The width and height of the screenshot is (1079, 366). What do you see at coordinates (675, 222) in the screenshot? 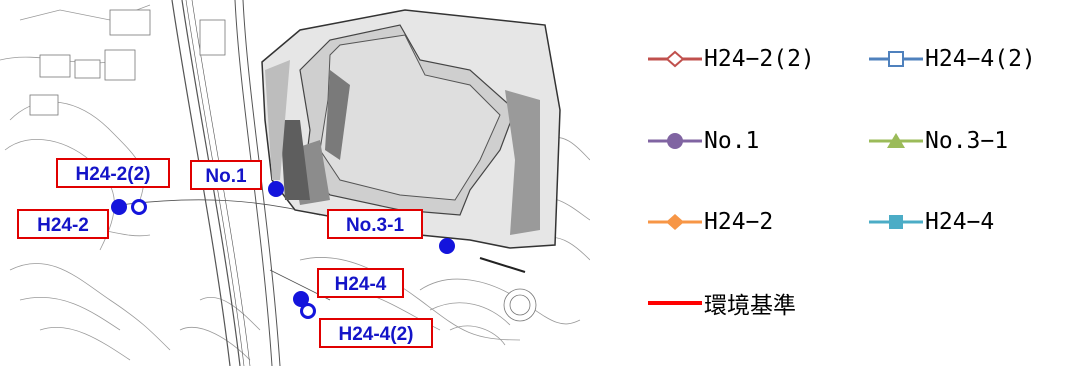
I see `diamond-marker-icon` at bounding box center [675, 222].